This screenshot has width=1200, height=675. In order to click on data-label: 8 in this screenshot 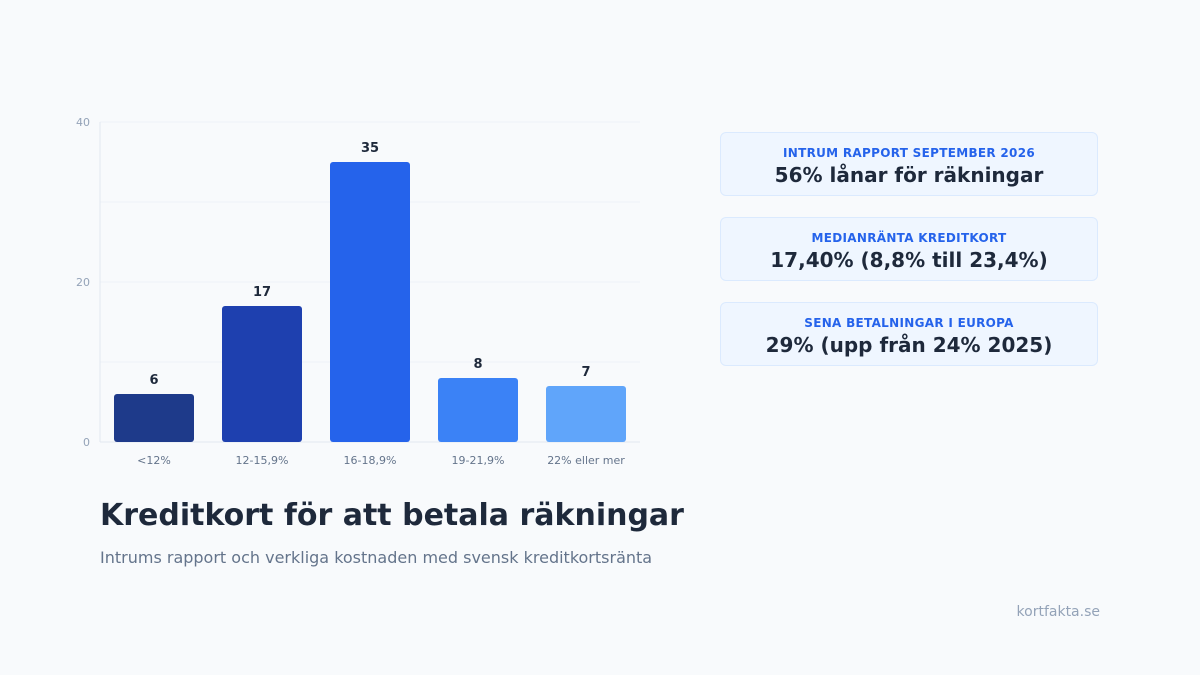, I will do `click(477, 364)`.